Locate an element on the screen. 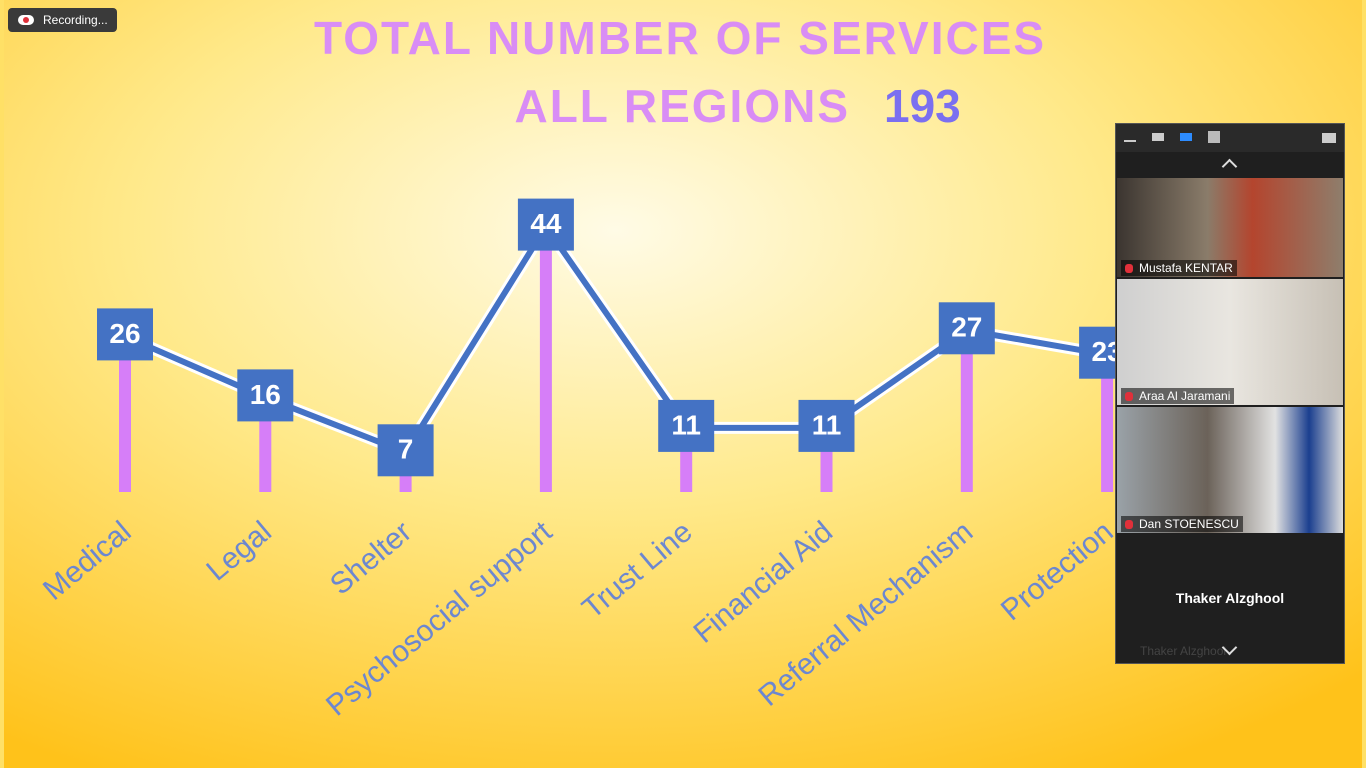  chart-title: TOTAL NUMBER OF SERVICES is located at coordinates (680, 38).